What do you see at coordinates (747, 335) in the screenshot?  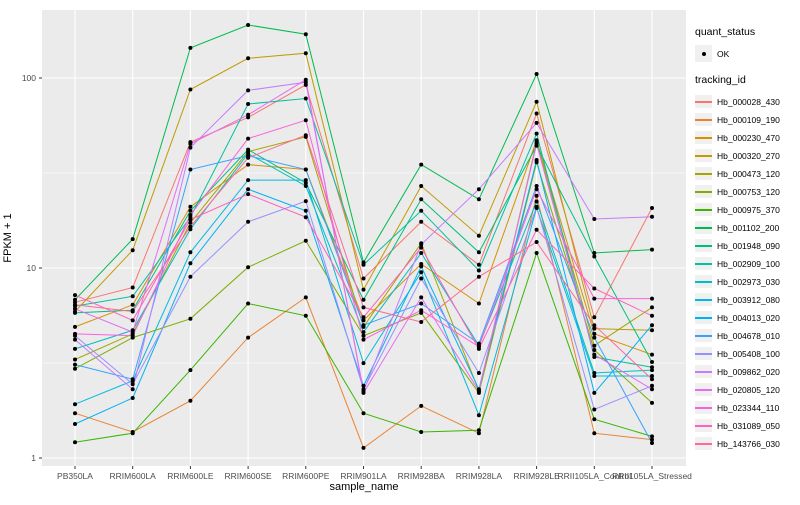 I see `legend-item-Hb_004678_010: Hb_004678_010` at bounding box center [747, 335].